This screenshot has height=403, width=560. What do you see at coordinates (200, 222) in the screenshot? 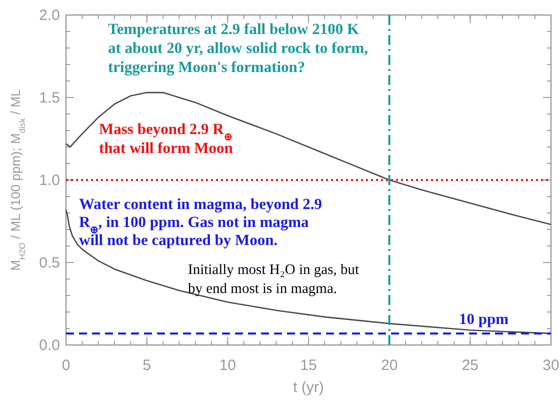
I see `annotation: Water content in magma, beyond 2.9 R$_{⊕}$, in 100 ppm. Gas not in magma will not be captured by Moon.` at bounding box center [200, 222].